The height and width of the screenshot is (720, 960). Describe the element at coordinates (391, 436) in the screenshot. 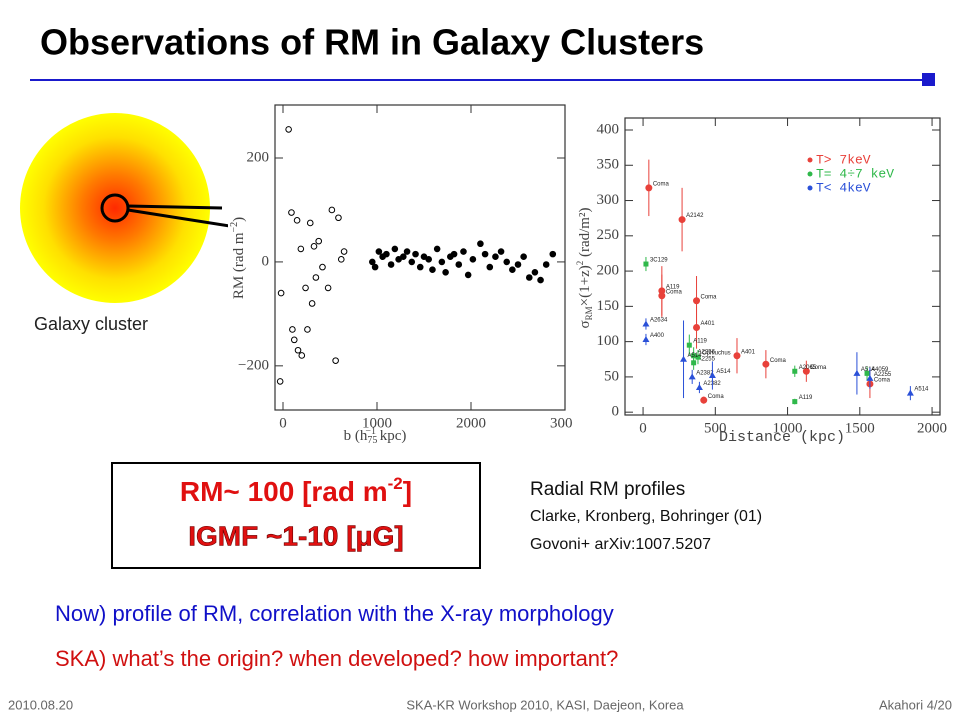

I see `label-end: kpc)` at that location.